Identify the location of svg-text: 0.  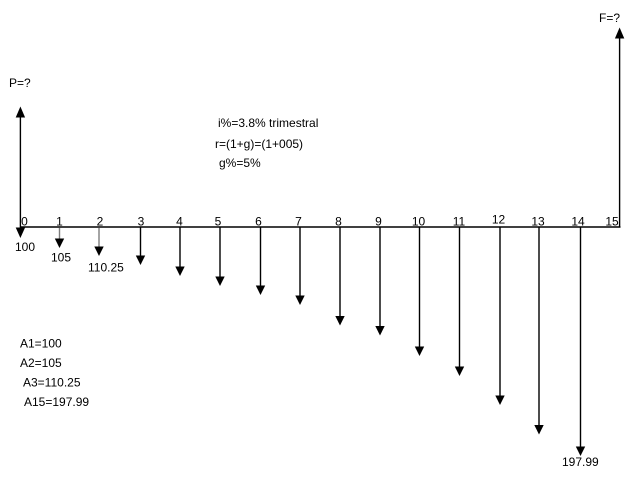
(24, 222).